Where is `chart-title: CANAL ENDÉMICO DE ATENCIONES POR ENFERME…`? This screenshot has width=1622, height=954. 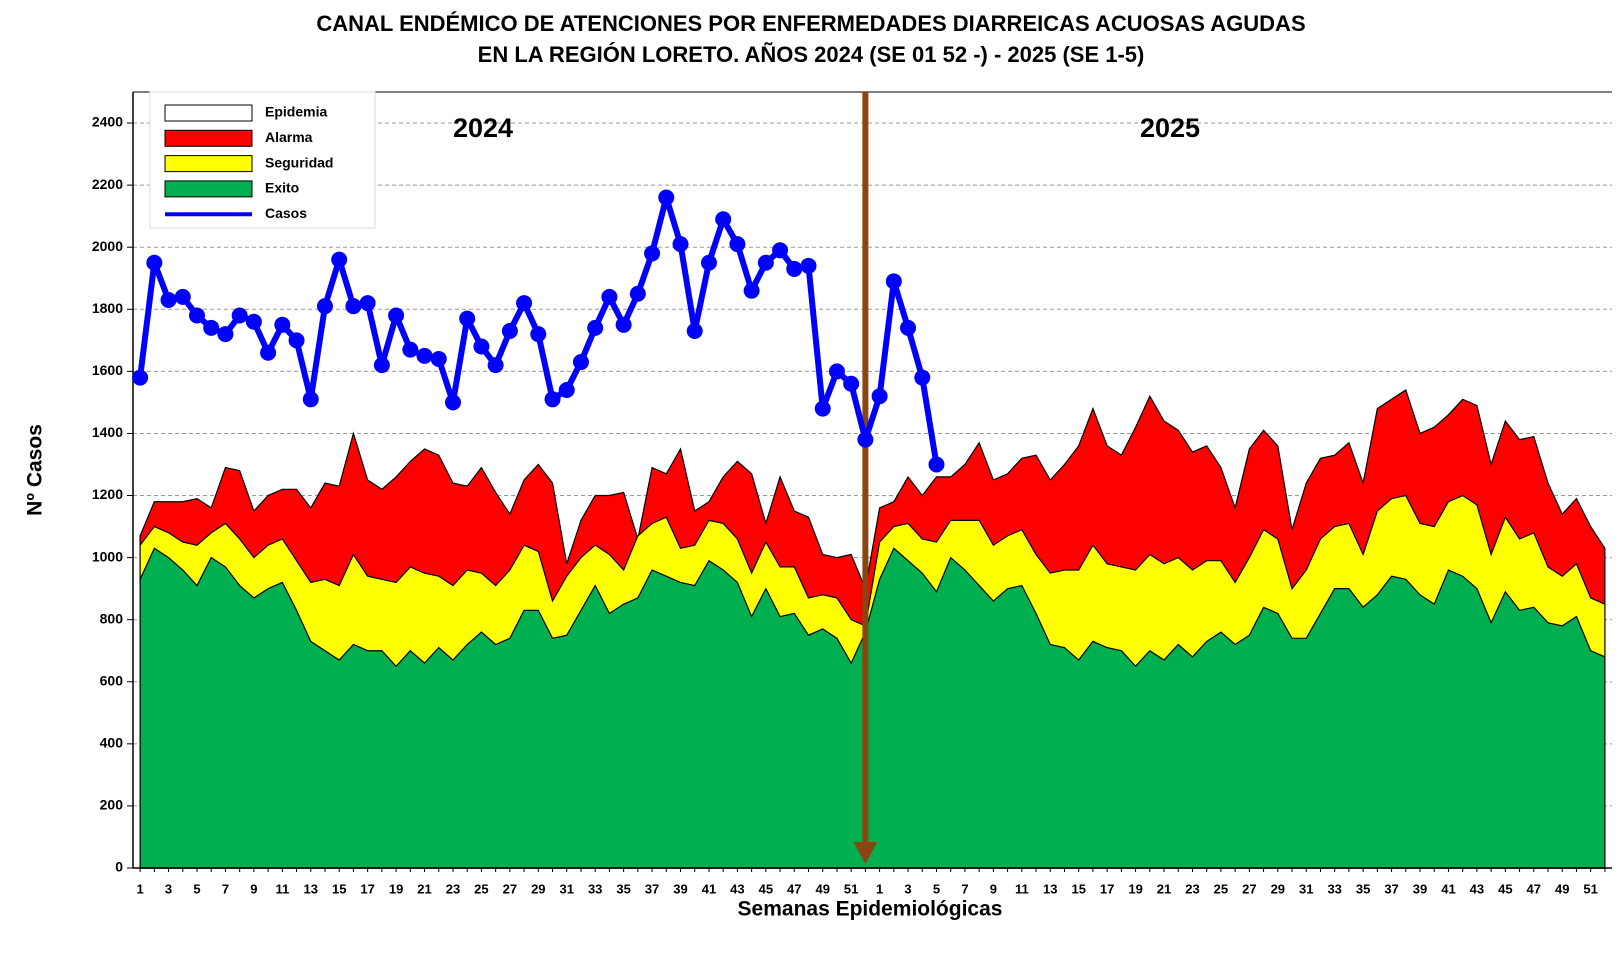
chart-title: CANAL ENDÉMICO DE ATENCIONES POR ENFERME… is located at coordinates (810, 23).